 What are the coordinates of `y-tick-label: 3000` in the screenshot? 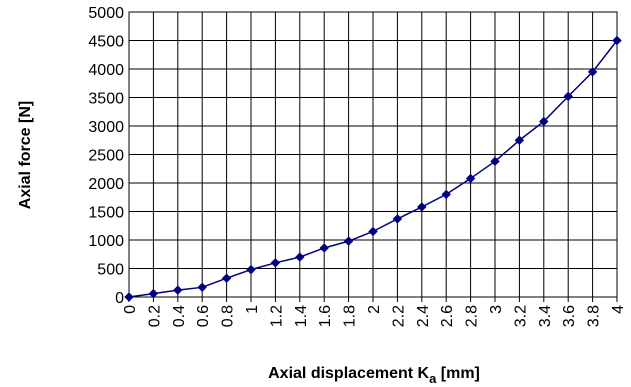 It's located at (106, 127).